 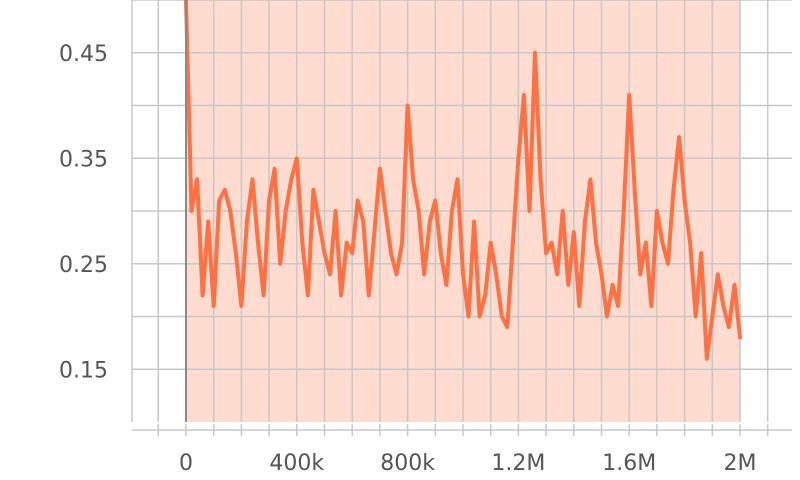 What do you see at coordinates (83, 370) in the screenshot?
I see `y-tick-label: 0.15` at bounding box center [83, 370].